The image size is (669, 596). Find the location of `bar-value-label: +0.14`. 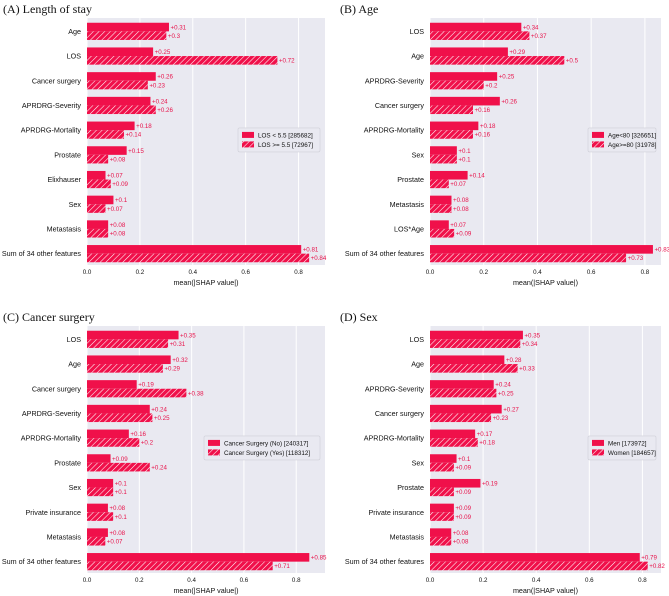

bar-value-label: +0.14 is located at coordinates (134, 135).